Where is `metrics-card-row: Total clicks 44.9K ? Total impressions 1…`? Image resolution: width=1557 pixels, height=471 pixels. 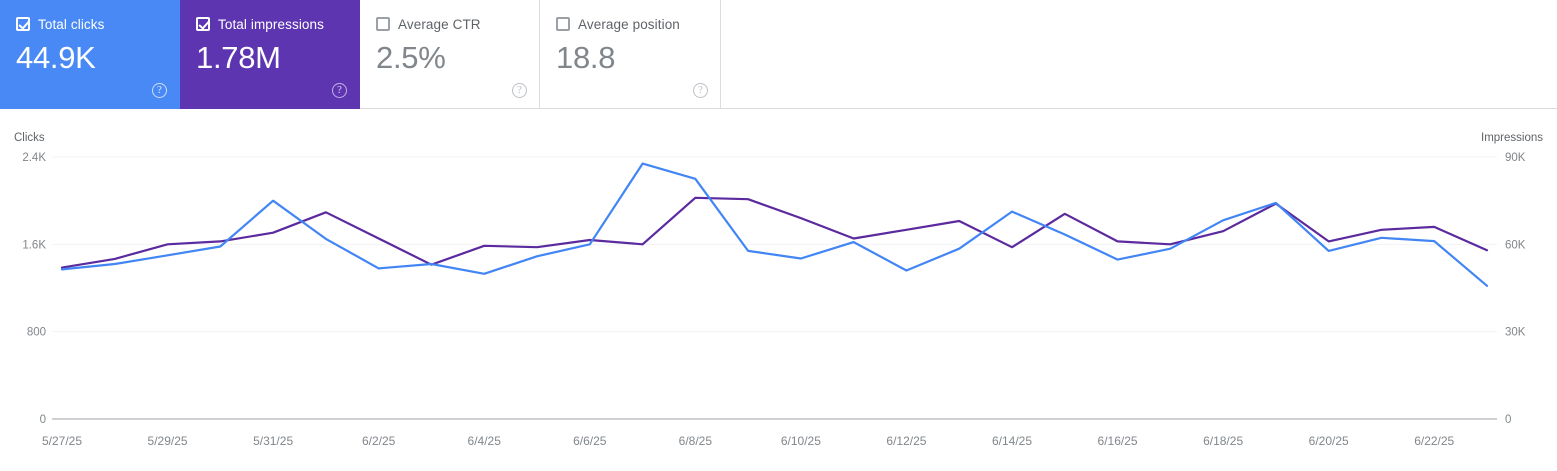 metrics-card-row: Total clicks 44.9K ? Total impressions 1… is located at coordinates (360, 54).